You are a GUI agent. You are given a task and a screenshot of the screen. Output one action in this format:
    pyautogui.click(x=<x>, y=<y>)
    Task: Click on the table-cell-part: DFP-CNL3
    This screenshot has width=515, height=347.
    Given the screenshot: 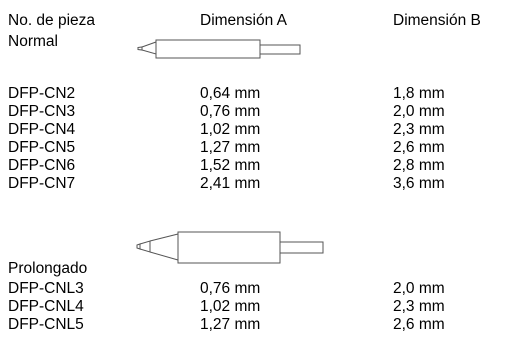 What is the action you would take?
    pyautogui.click(x=46, y=288)
    